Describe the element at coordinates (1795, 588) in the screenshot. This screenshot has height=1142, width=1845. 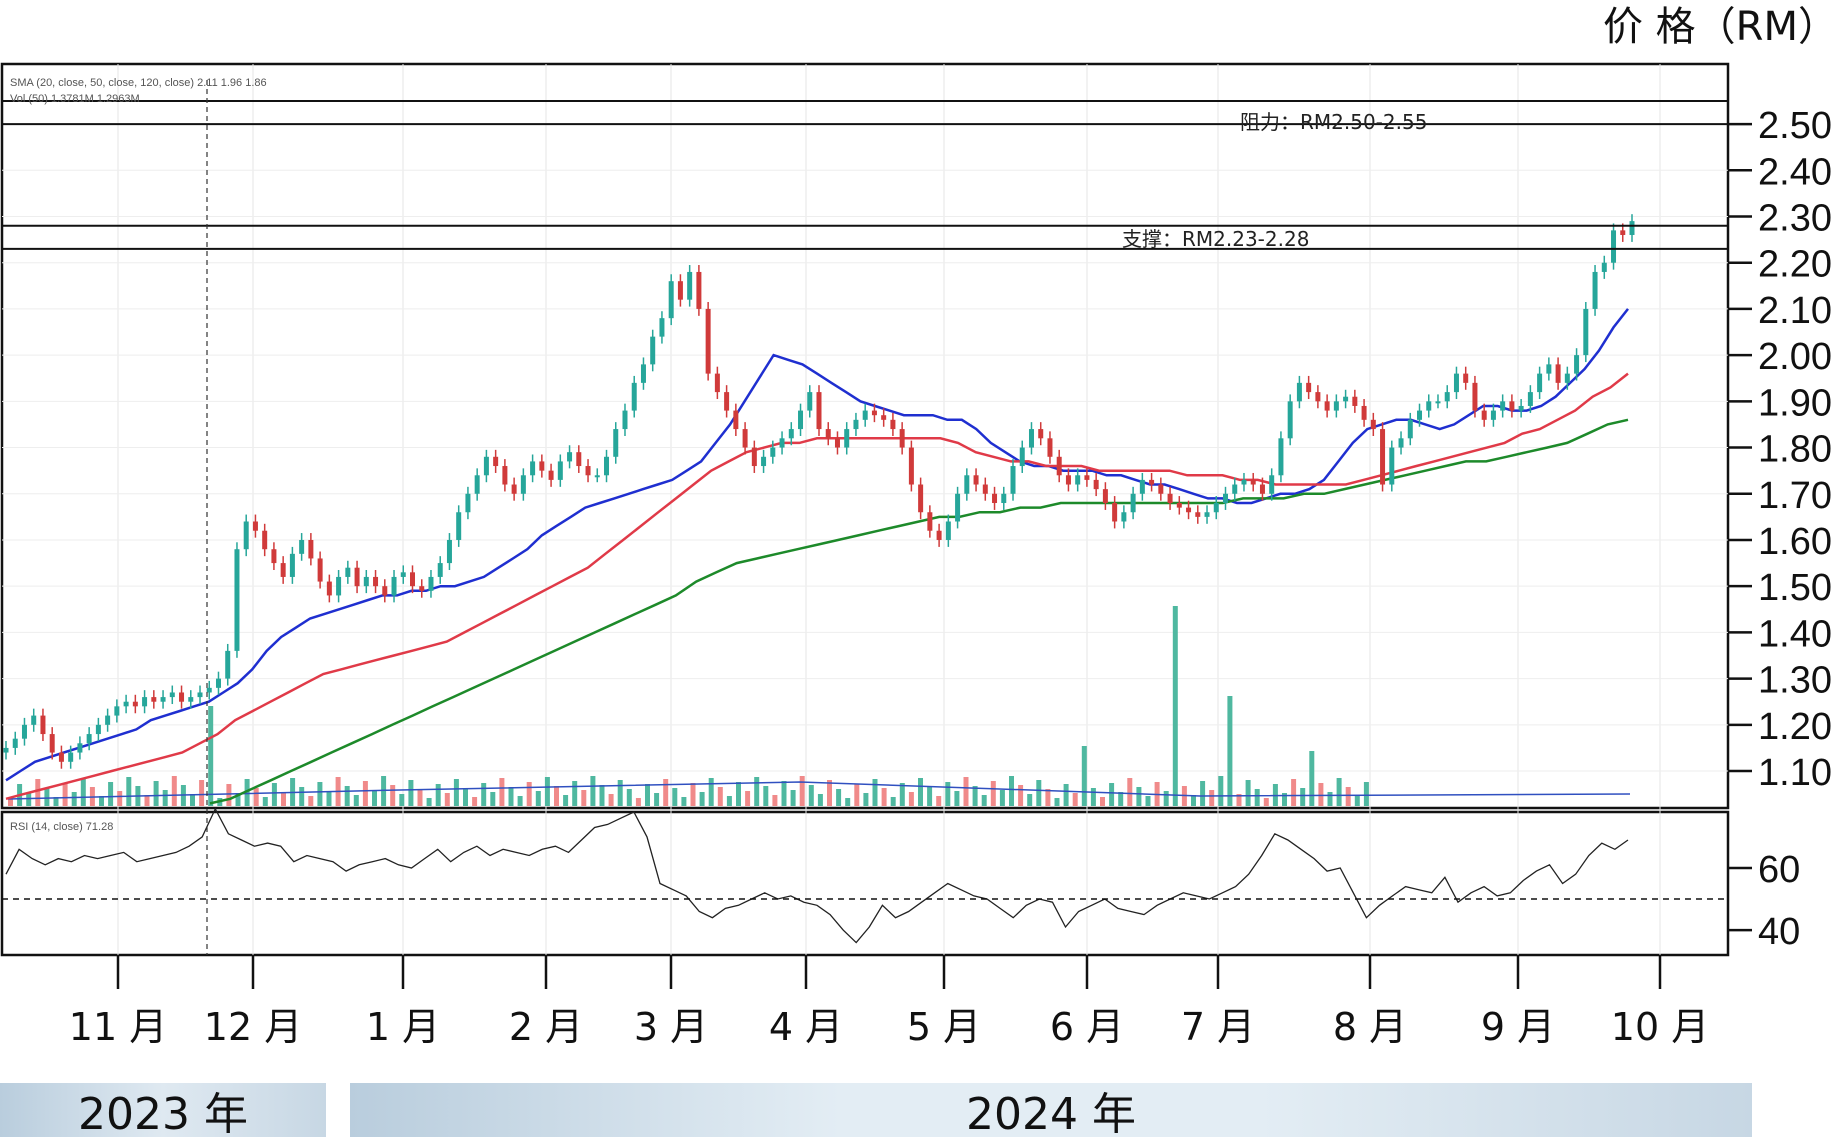
I see `price-tick-label: 1.50` at that location.